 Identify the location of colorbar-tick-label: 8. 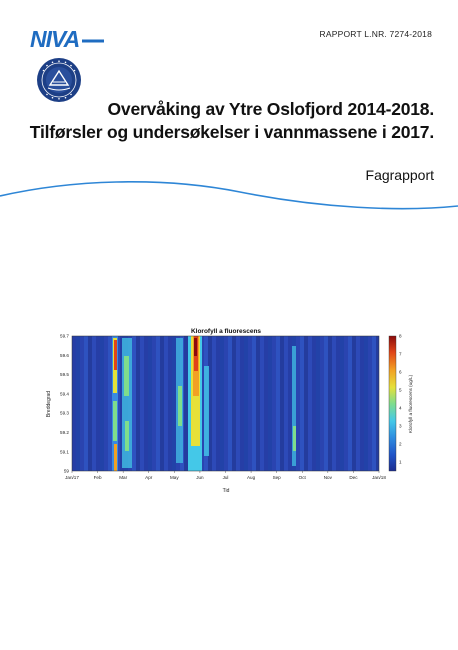
(400, 336).